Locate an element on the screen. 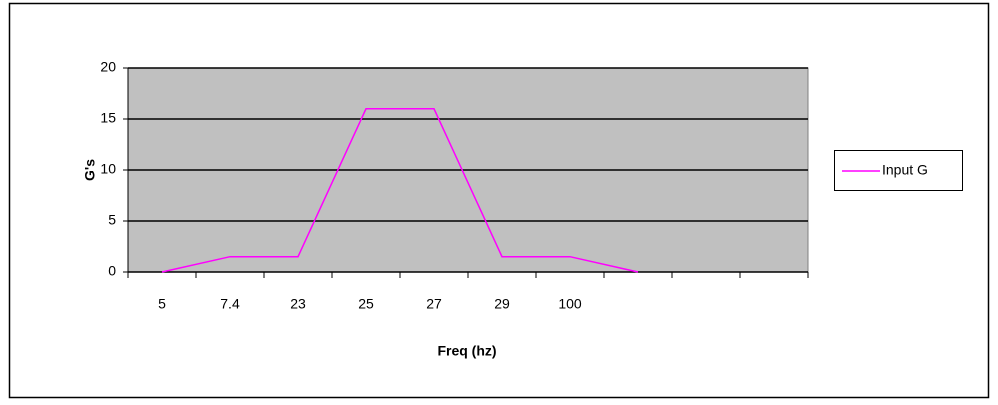  y-axis-label: G's is located at coordinates (90, 170).